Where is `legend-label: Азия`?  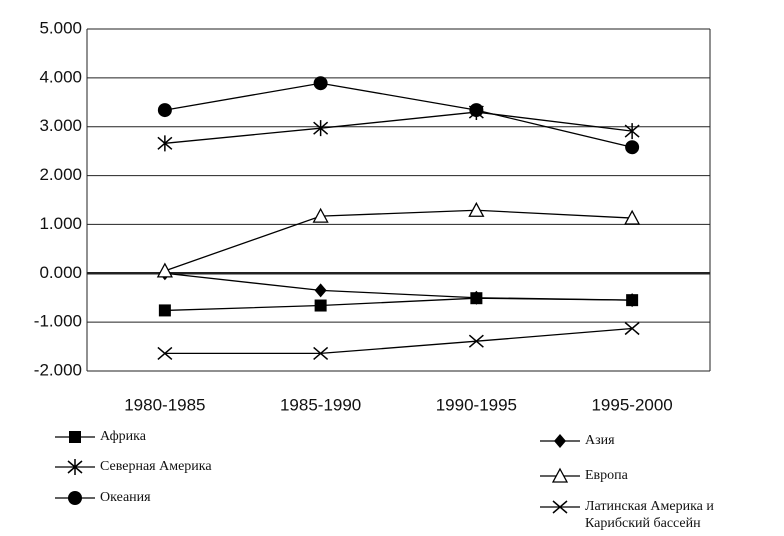 legend-label: Азия is located at coordinates (600, 440).